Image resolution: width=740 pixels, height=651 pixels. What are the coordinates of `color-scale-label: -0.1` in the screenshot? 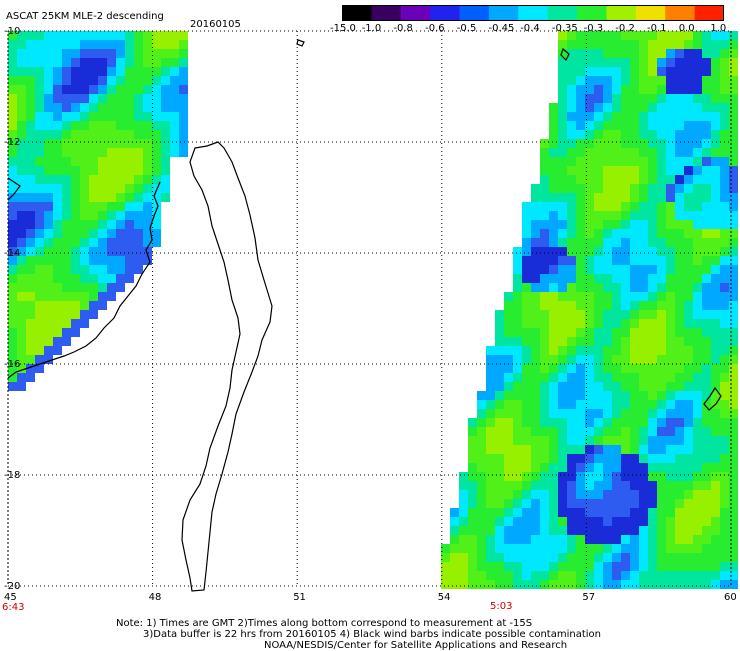 It's located at (657, 28).